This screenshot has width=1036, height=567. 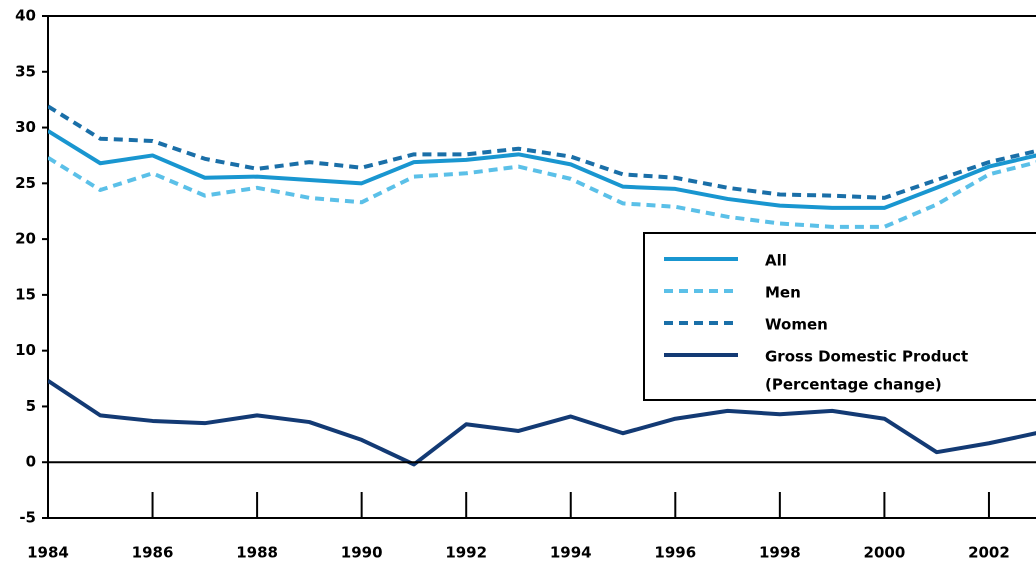 I want to click on x-tick-label: 1988, so click(x=257, y=553).